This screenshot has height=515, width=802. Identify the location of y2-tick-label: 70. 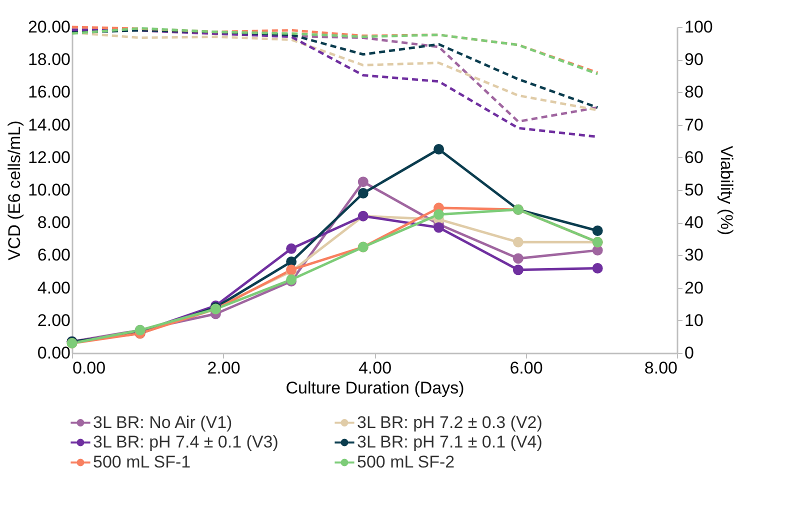
(694, 124).